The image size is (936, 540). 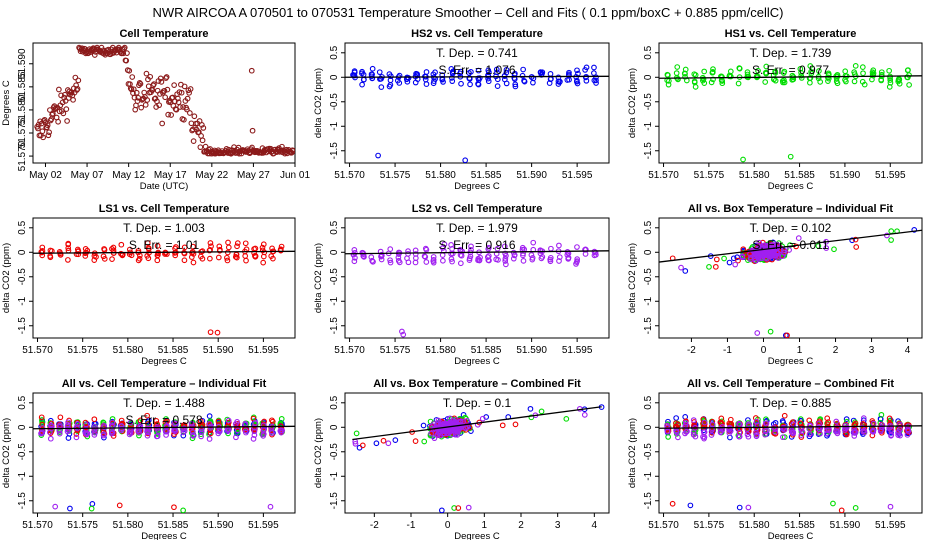 I want to click on x-tick-label: 3, so click(x=872, y=350).